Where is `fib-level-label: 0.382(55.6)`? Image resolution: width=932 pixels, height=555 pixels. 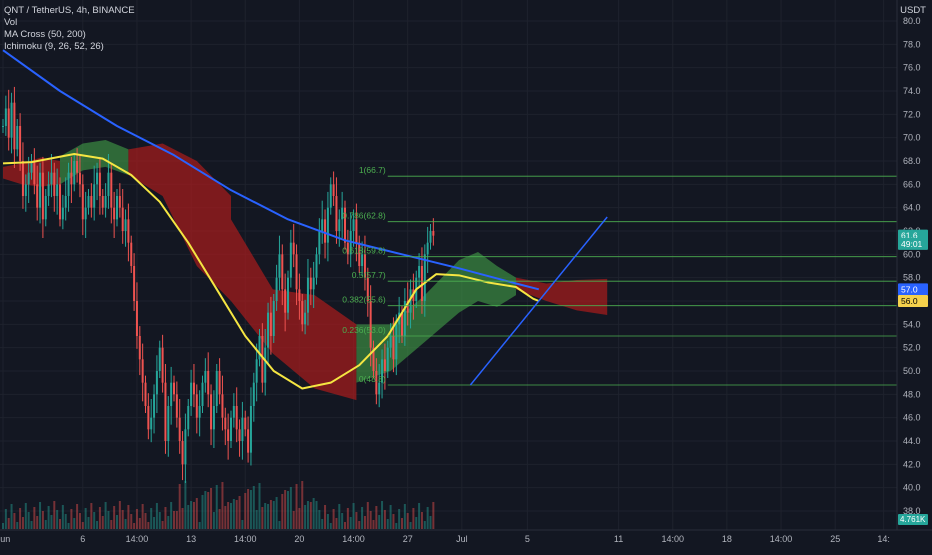
fib-level-label: 0.382(55.6) is located at coordinates (364, 300).